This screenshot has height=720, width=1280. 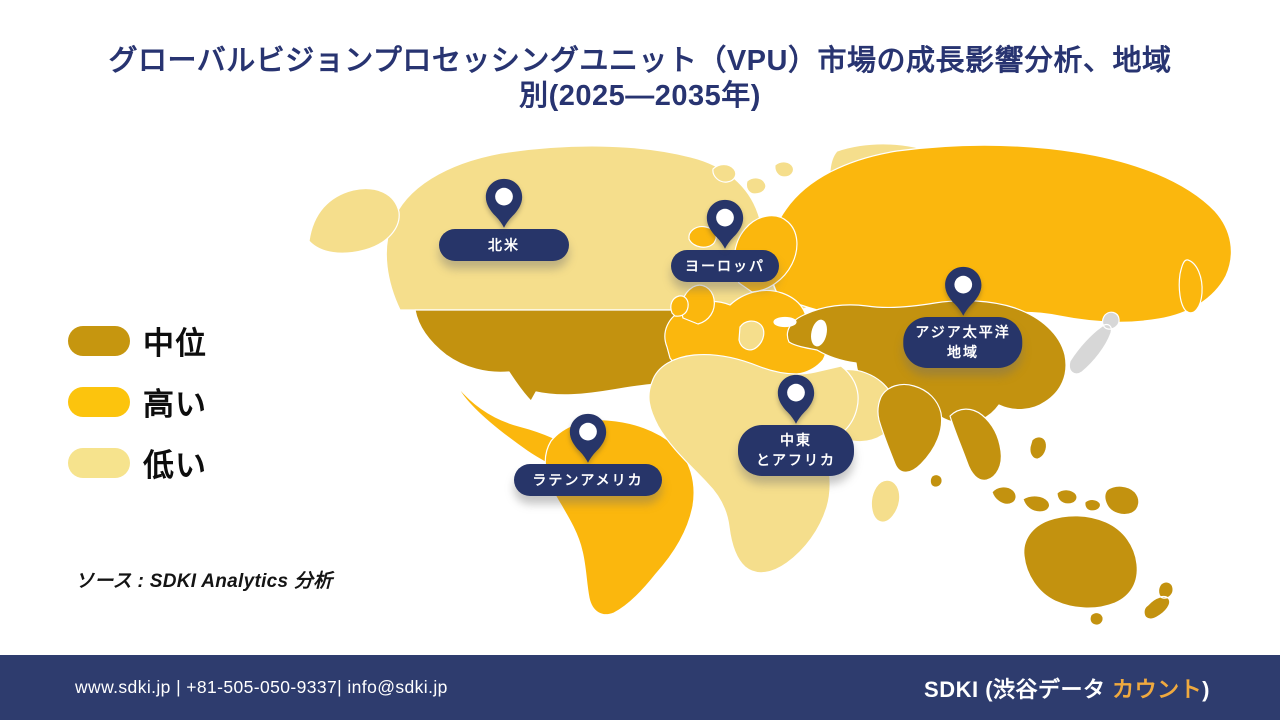 I want to click on region-madagascar, so click(x=885, y=501).